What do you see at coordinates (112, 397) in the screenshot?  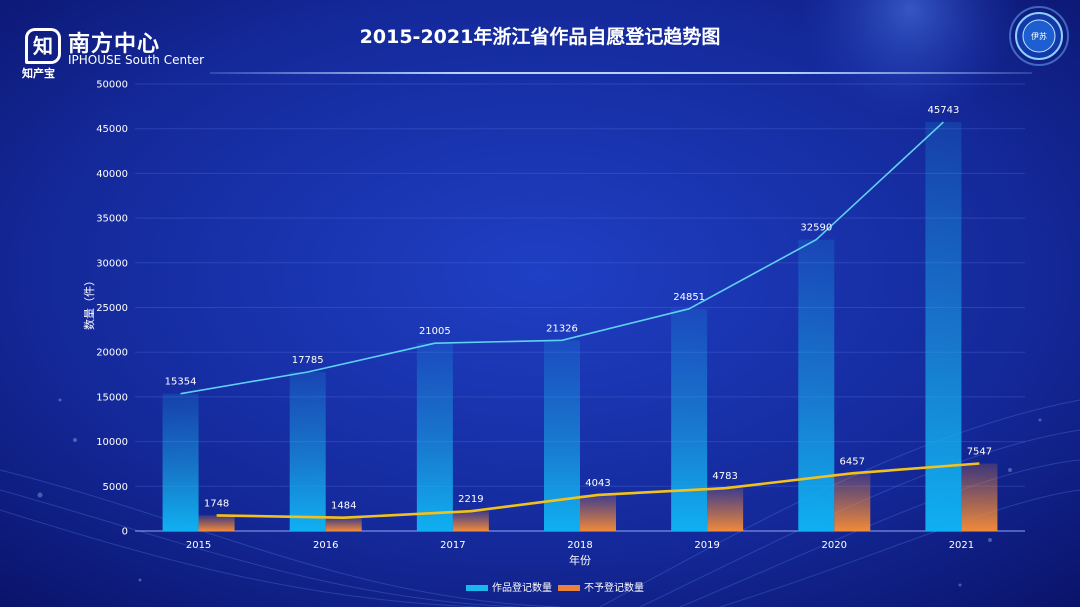 I see `y-tick-label: 15000` at bounding box center [112, 397].